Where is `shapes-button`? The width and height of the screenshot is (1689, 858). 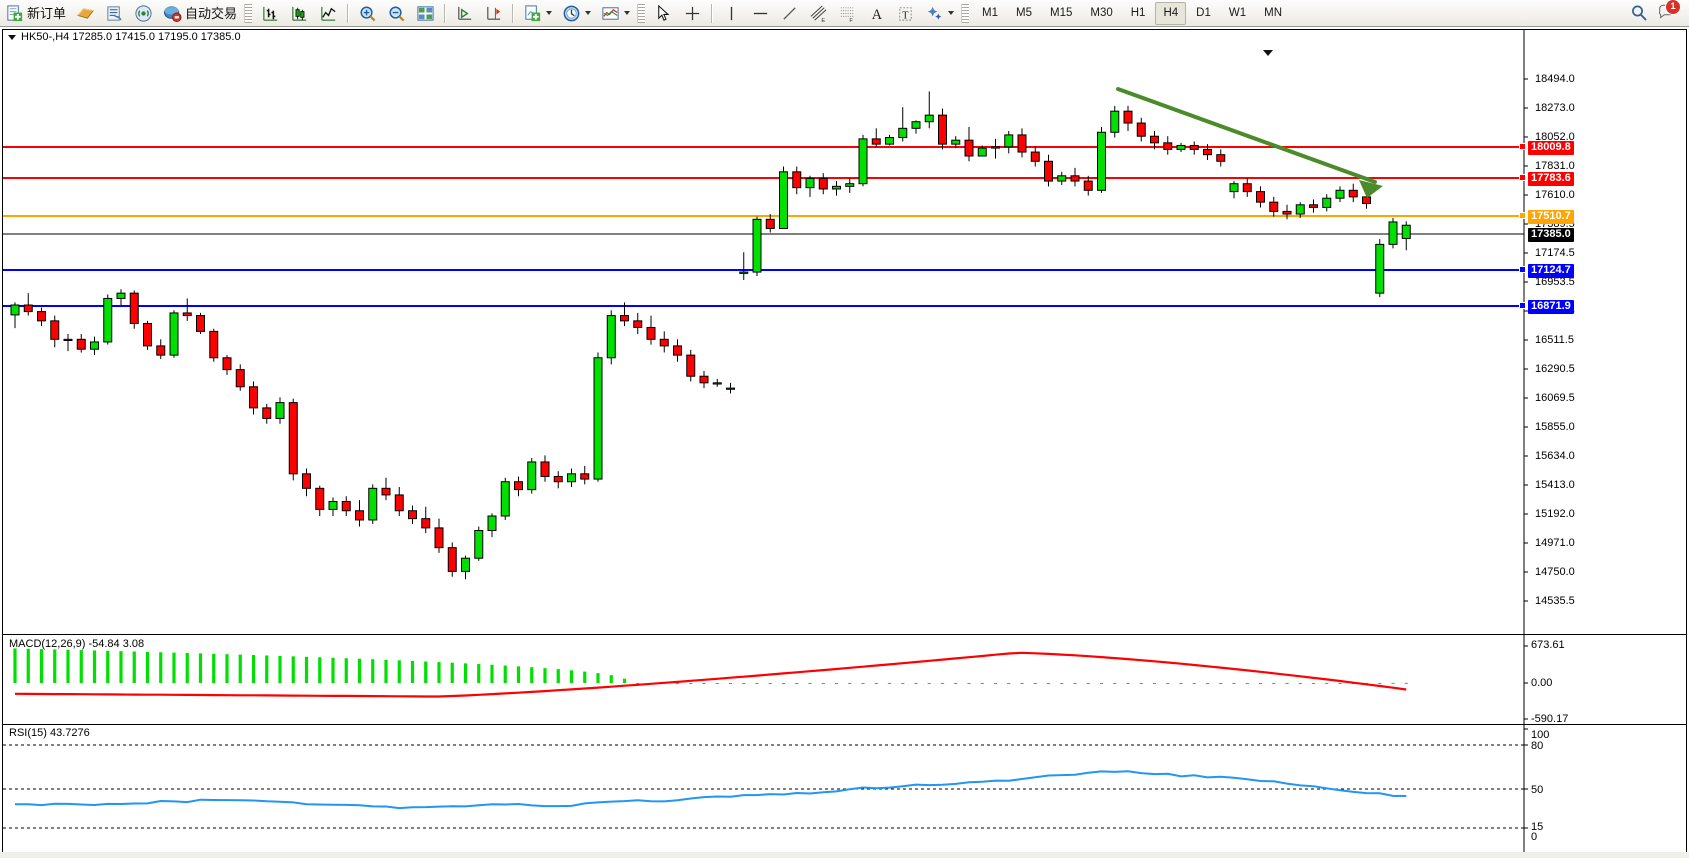
shapes-button is located at coordinates (939, 13).